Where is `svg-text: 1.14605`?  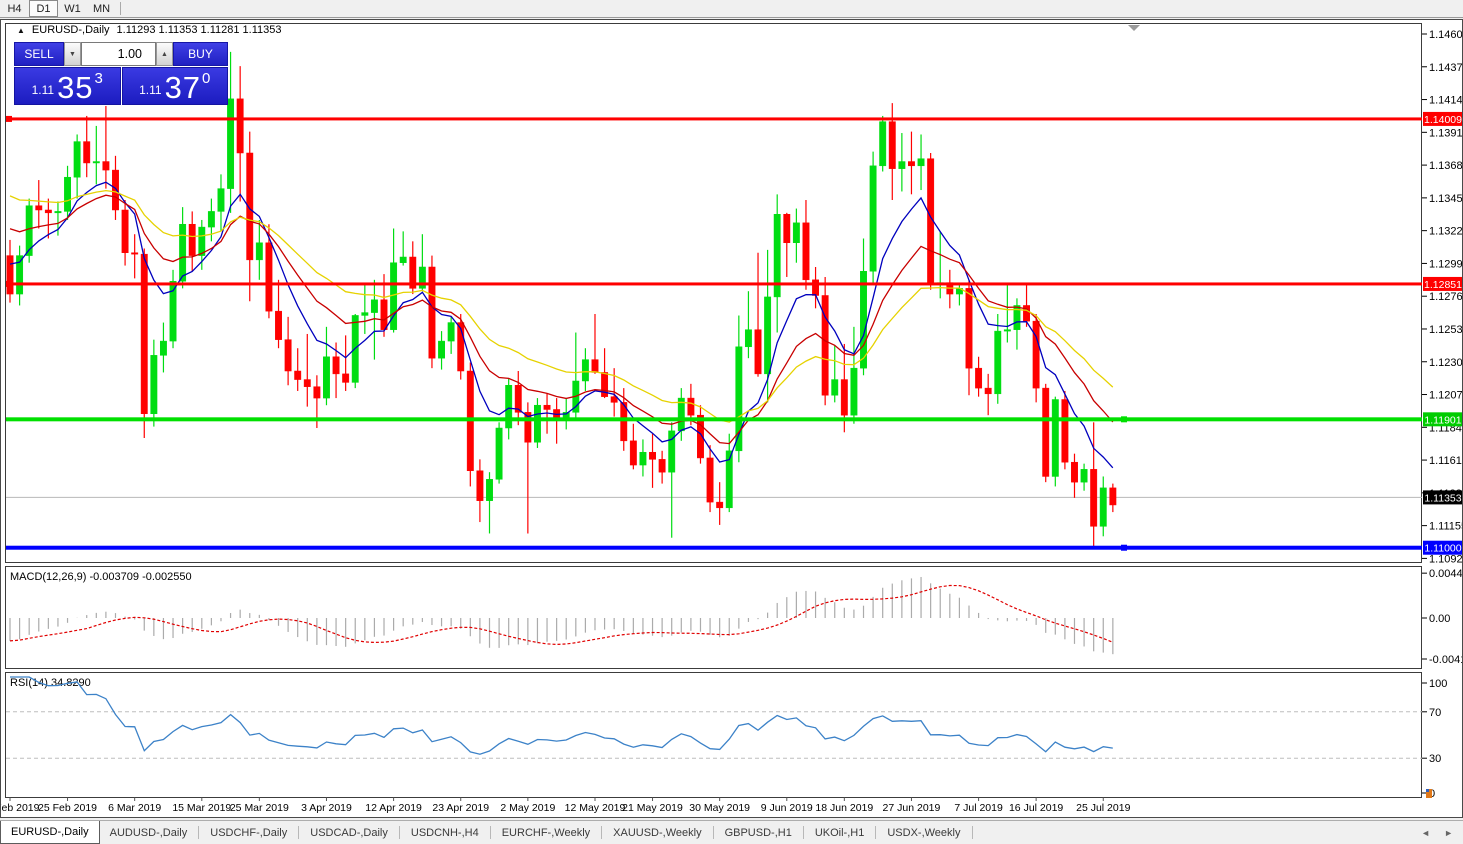 svg-text: 1.14605 is located at coordinates (1445, 35).